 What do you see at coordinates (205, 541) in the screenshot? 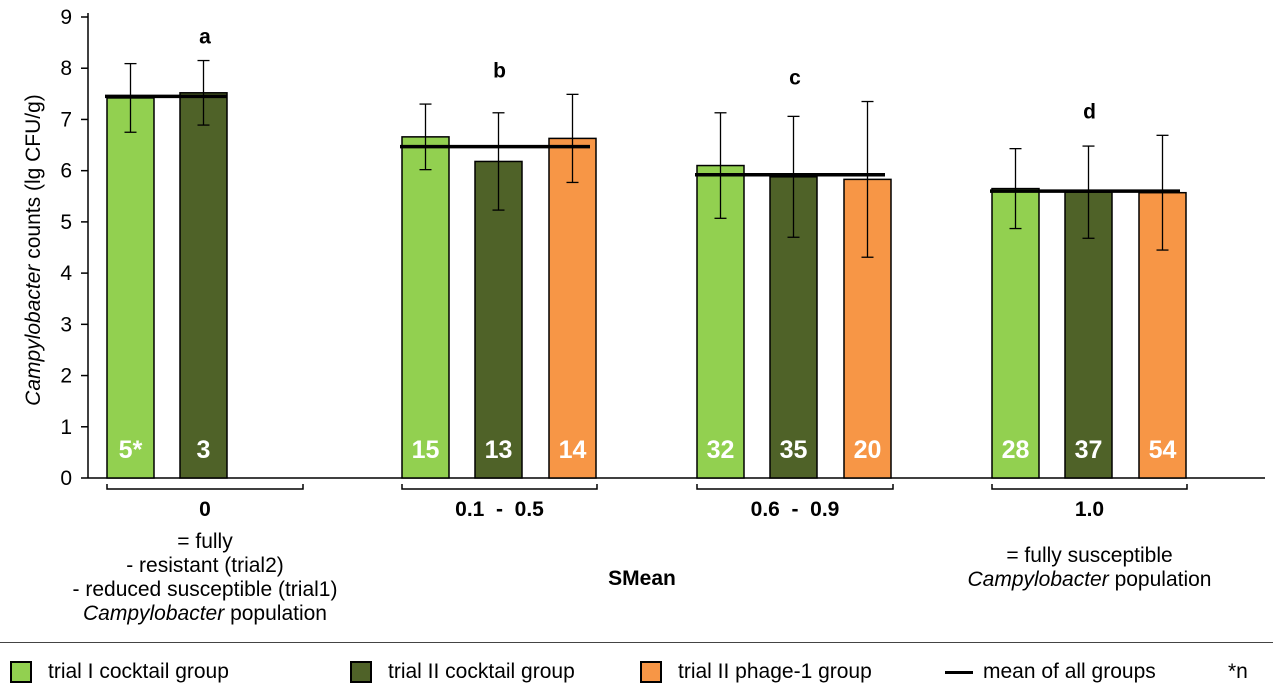
I see `category-caption: = fully` at bounding box center [205, 541].